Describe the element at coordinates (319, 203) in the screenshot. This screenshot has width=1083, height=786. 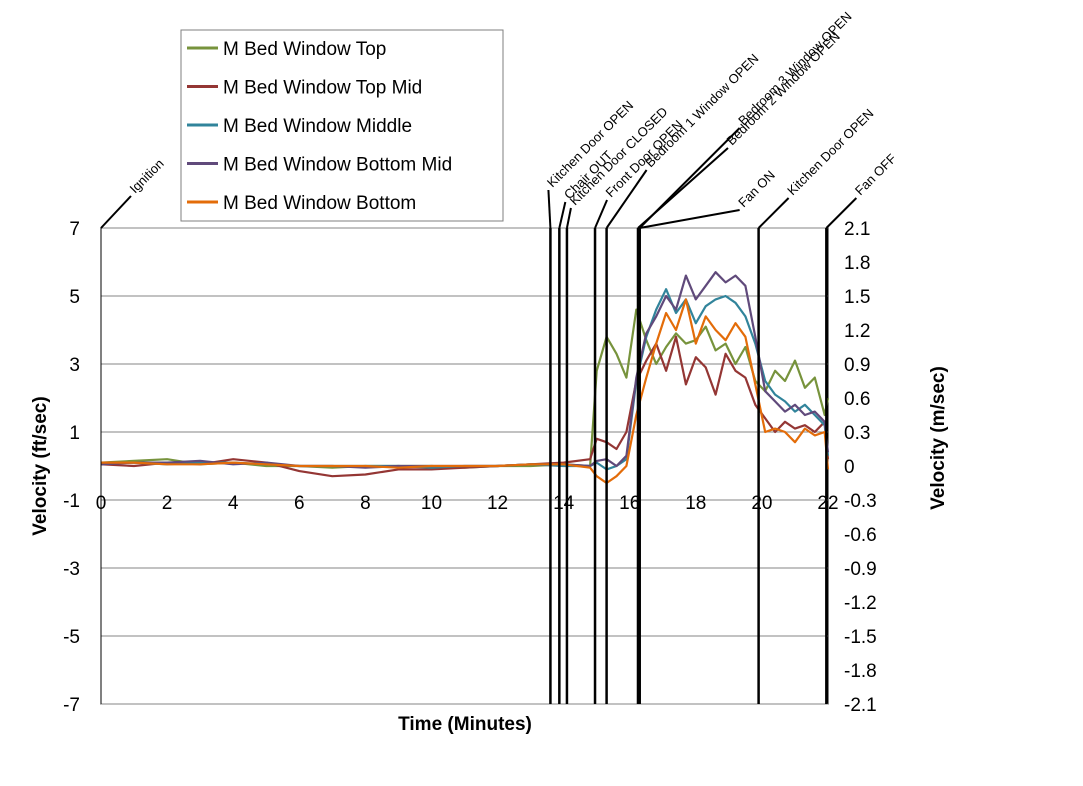
I see `legend-label: M Bed Window Bottom` at that location.